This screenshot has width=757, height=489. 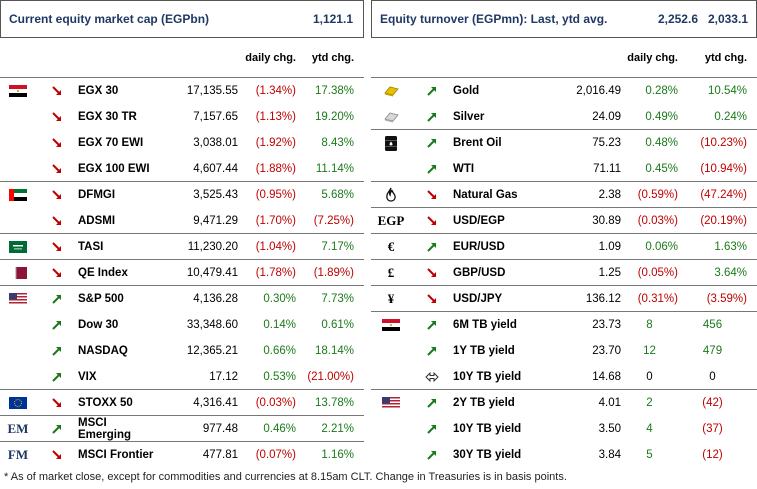 What do you see at coordinates (87, 376) in the screenshot?
I see `index-name: VIX` at bounding box center [87, 376].